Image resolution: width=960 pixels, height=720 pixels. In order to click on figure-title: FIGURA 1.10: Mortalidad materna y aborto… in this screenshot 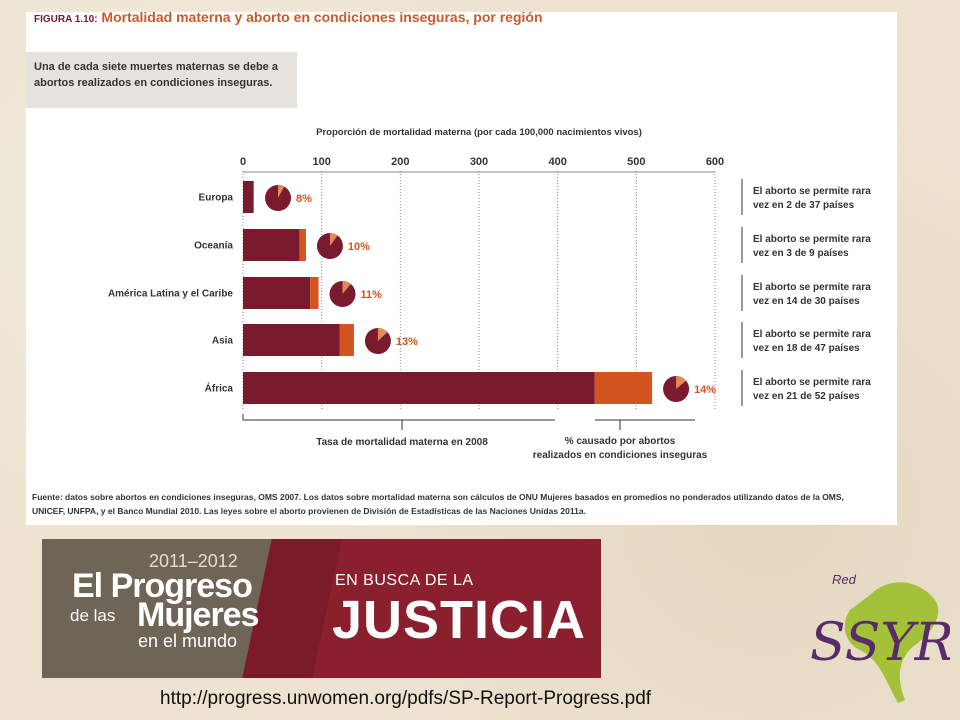, I will do `click(288, 17)`.